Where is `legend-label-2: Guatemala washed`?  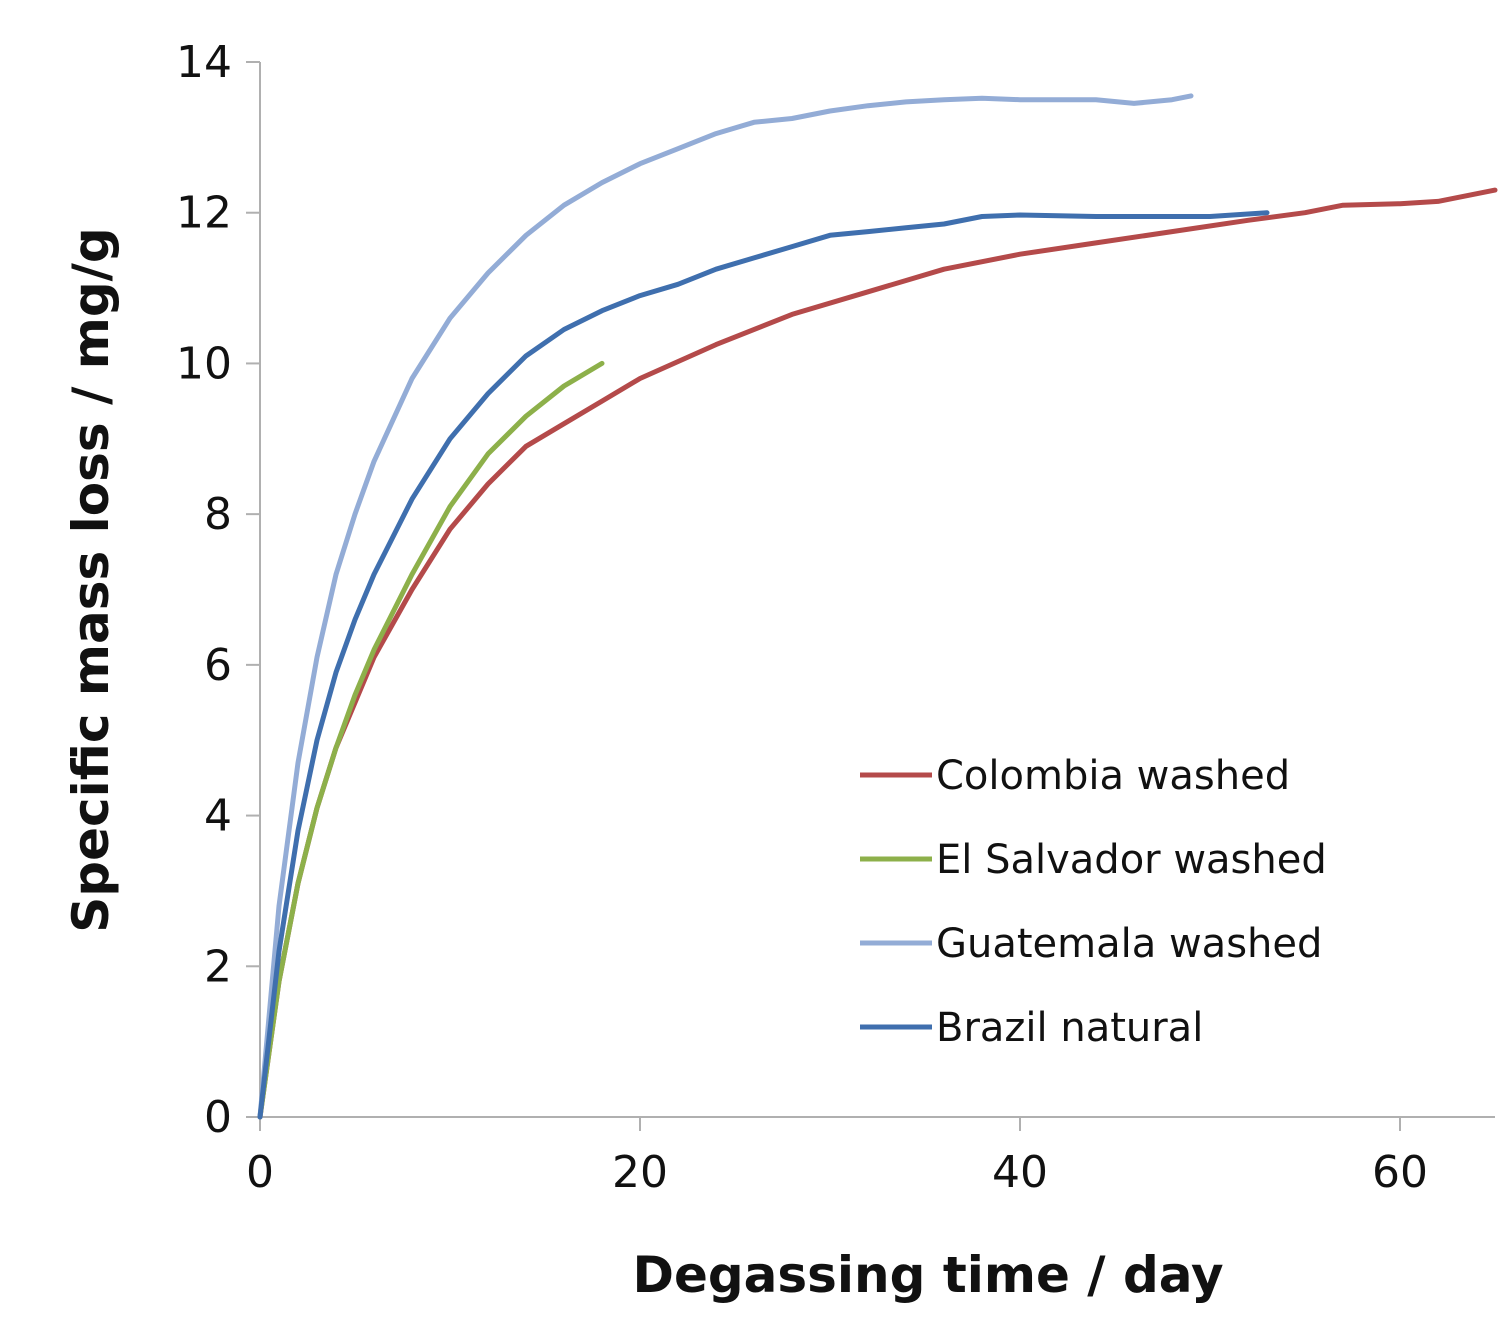 legend-label-2: Guatemala washed is located at coordinates (1129, 944).